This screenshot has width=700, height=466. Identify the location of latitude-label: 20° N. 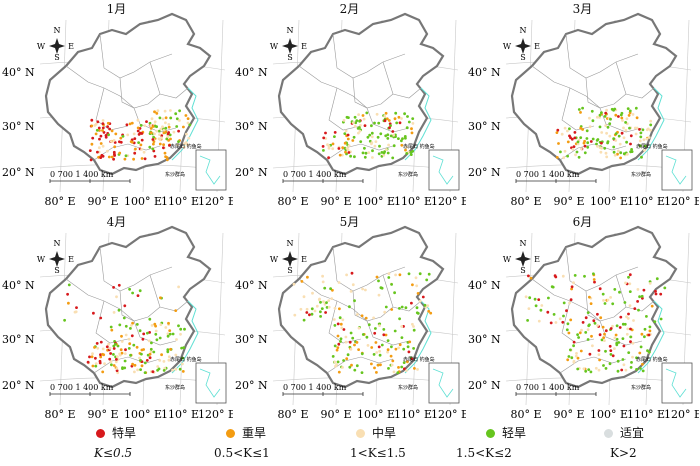
(251, 385).